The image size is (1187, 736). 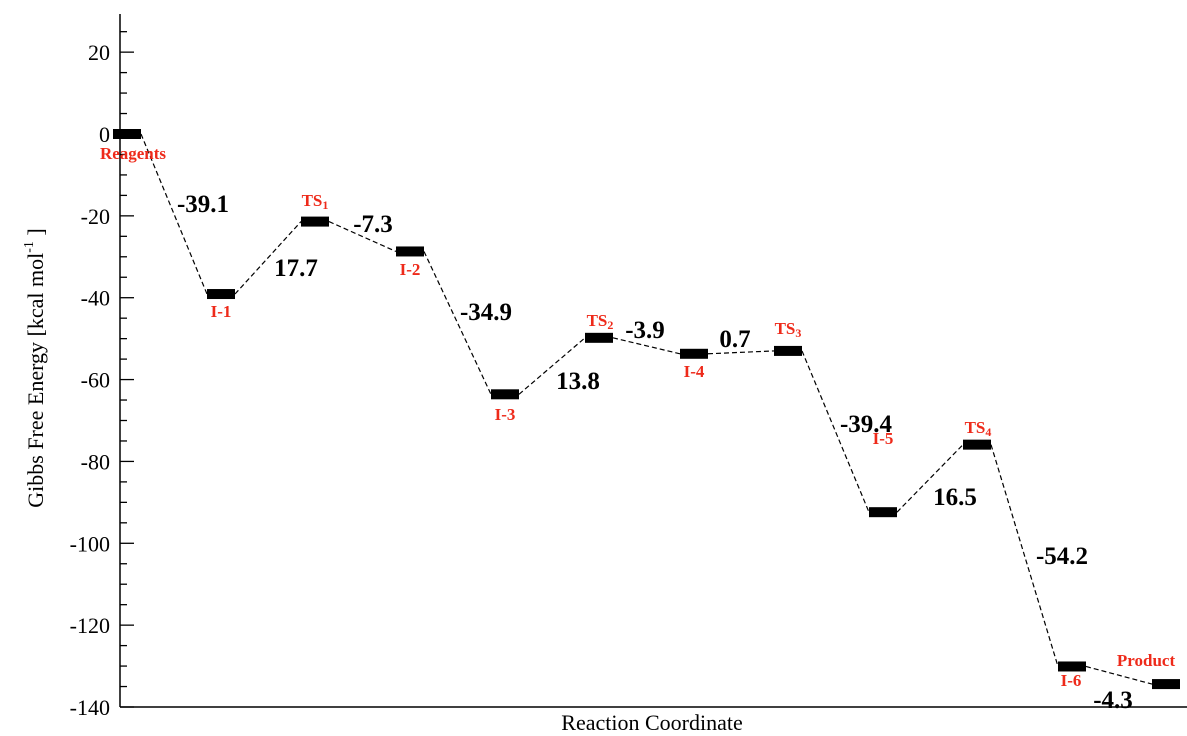 I want to click on energy-change-label: -7.3, so click(x=373, y=224).